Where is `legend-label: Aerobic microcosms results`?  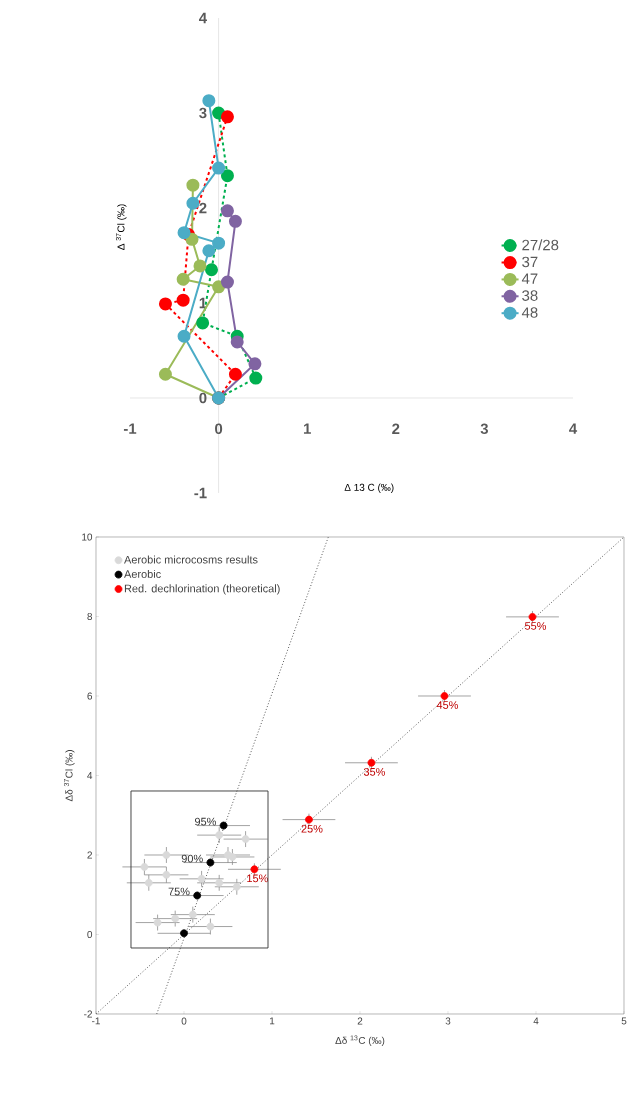 legend-label: Aerobic microcosms results is located at coordinates (191, 559).